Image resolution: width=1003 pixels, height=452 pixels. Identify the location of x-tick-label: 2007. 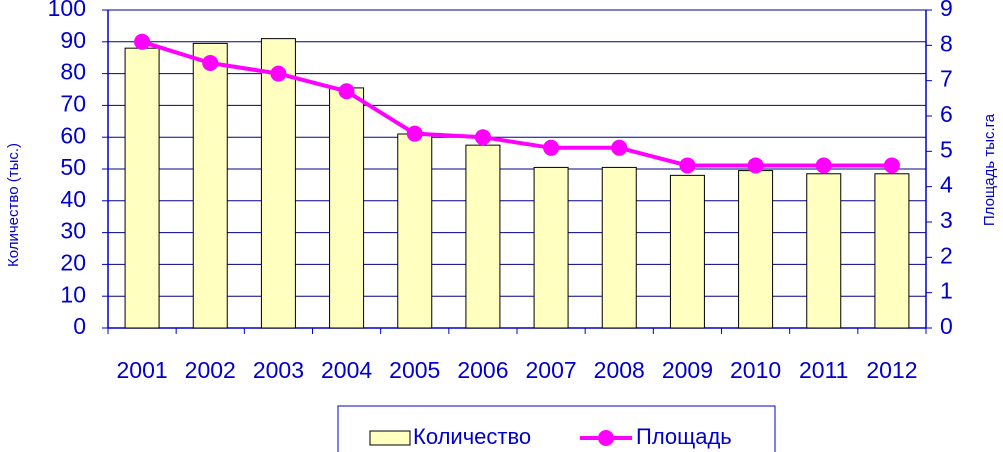
(550, 370).